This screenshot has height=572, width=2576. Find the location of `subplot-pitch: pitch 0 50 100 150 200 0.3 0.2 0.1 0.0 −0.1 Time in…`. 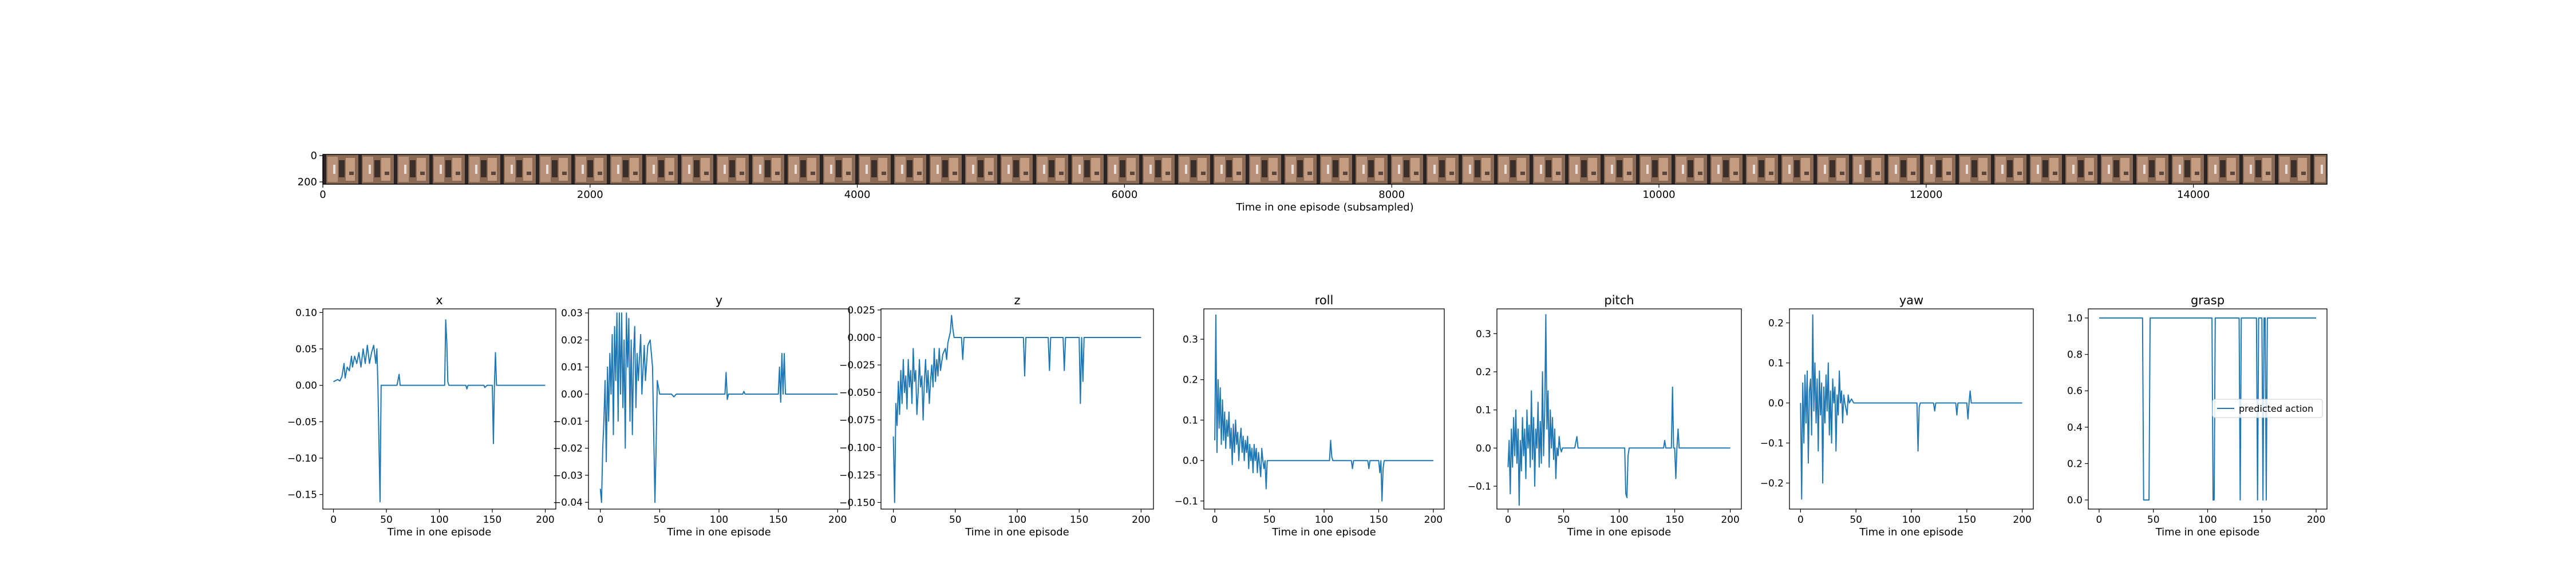

subplot-pitch: pitch 0 50 100 150 200 0.3 0.2 0.1 0.0 −0.1 Time in… is located at coordinates (1605, 415).